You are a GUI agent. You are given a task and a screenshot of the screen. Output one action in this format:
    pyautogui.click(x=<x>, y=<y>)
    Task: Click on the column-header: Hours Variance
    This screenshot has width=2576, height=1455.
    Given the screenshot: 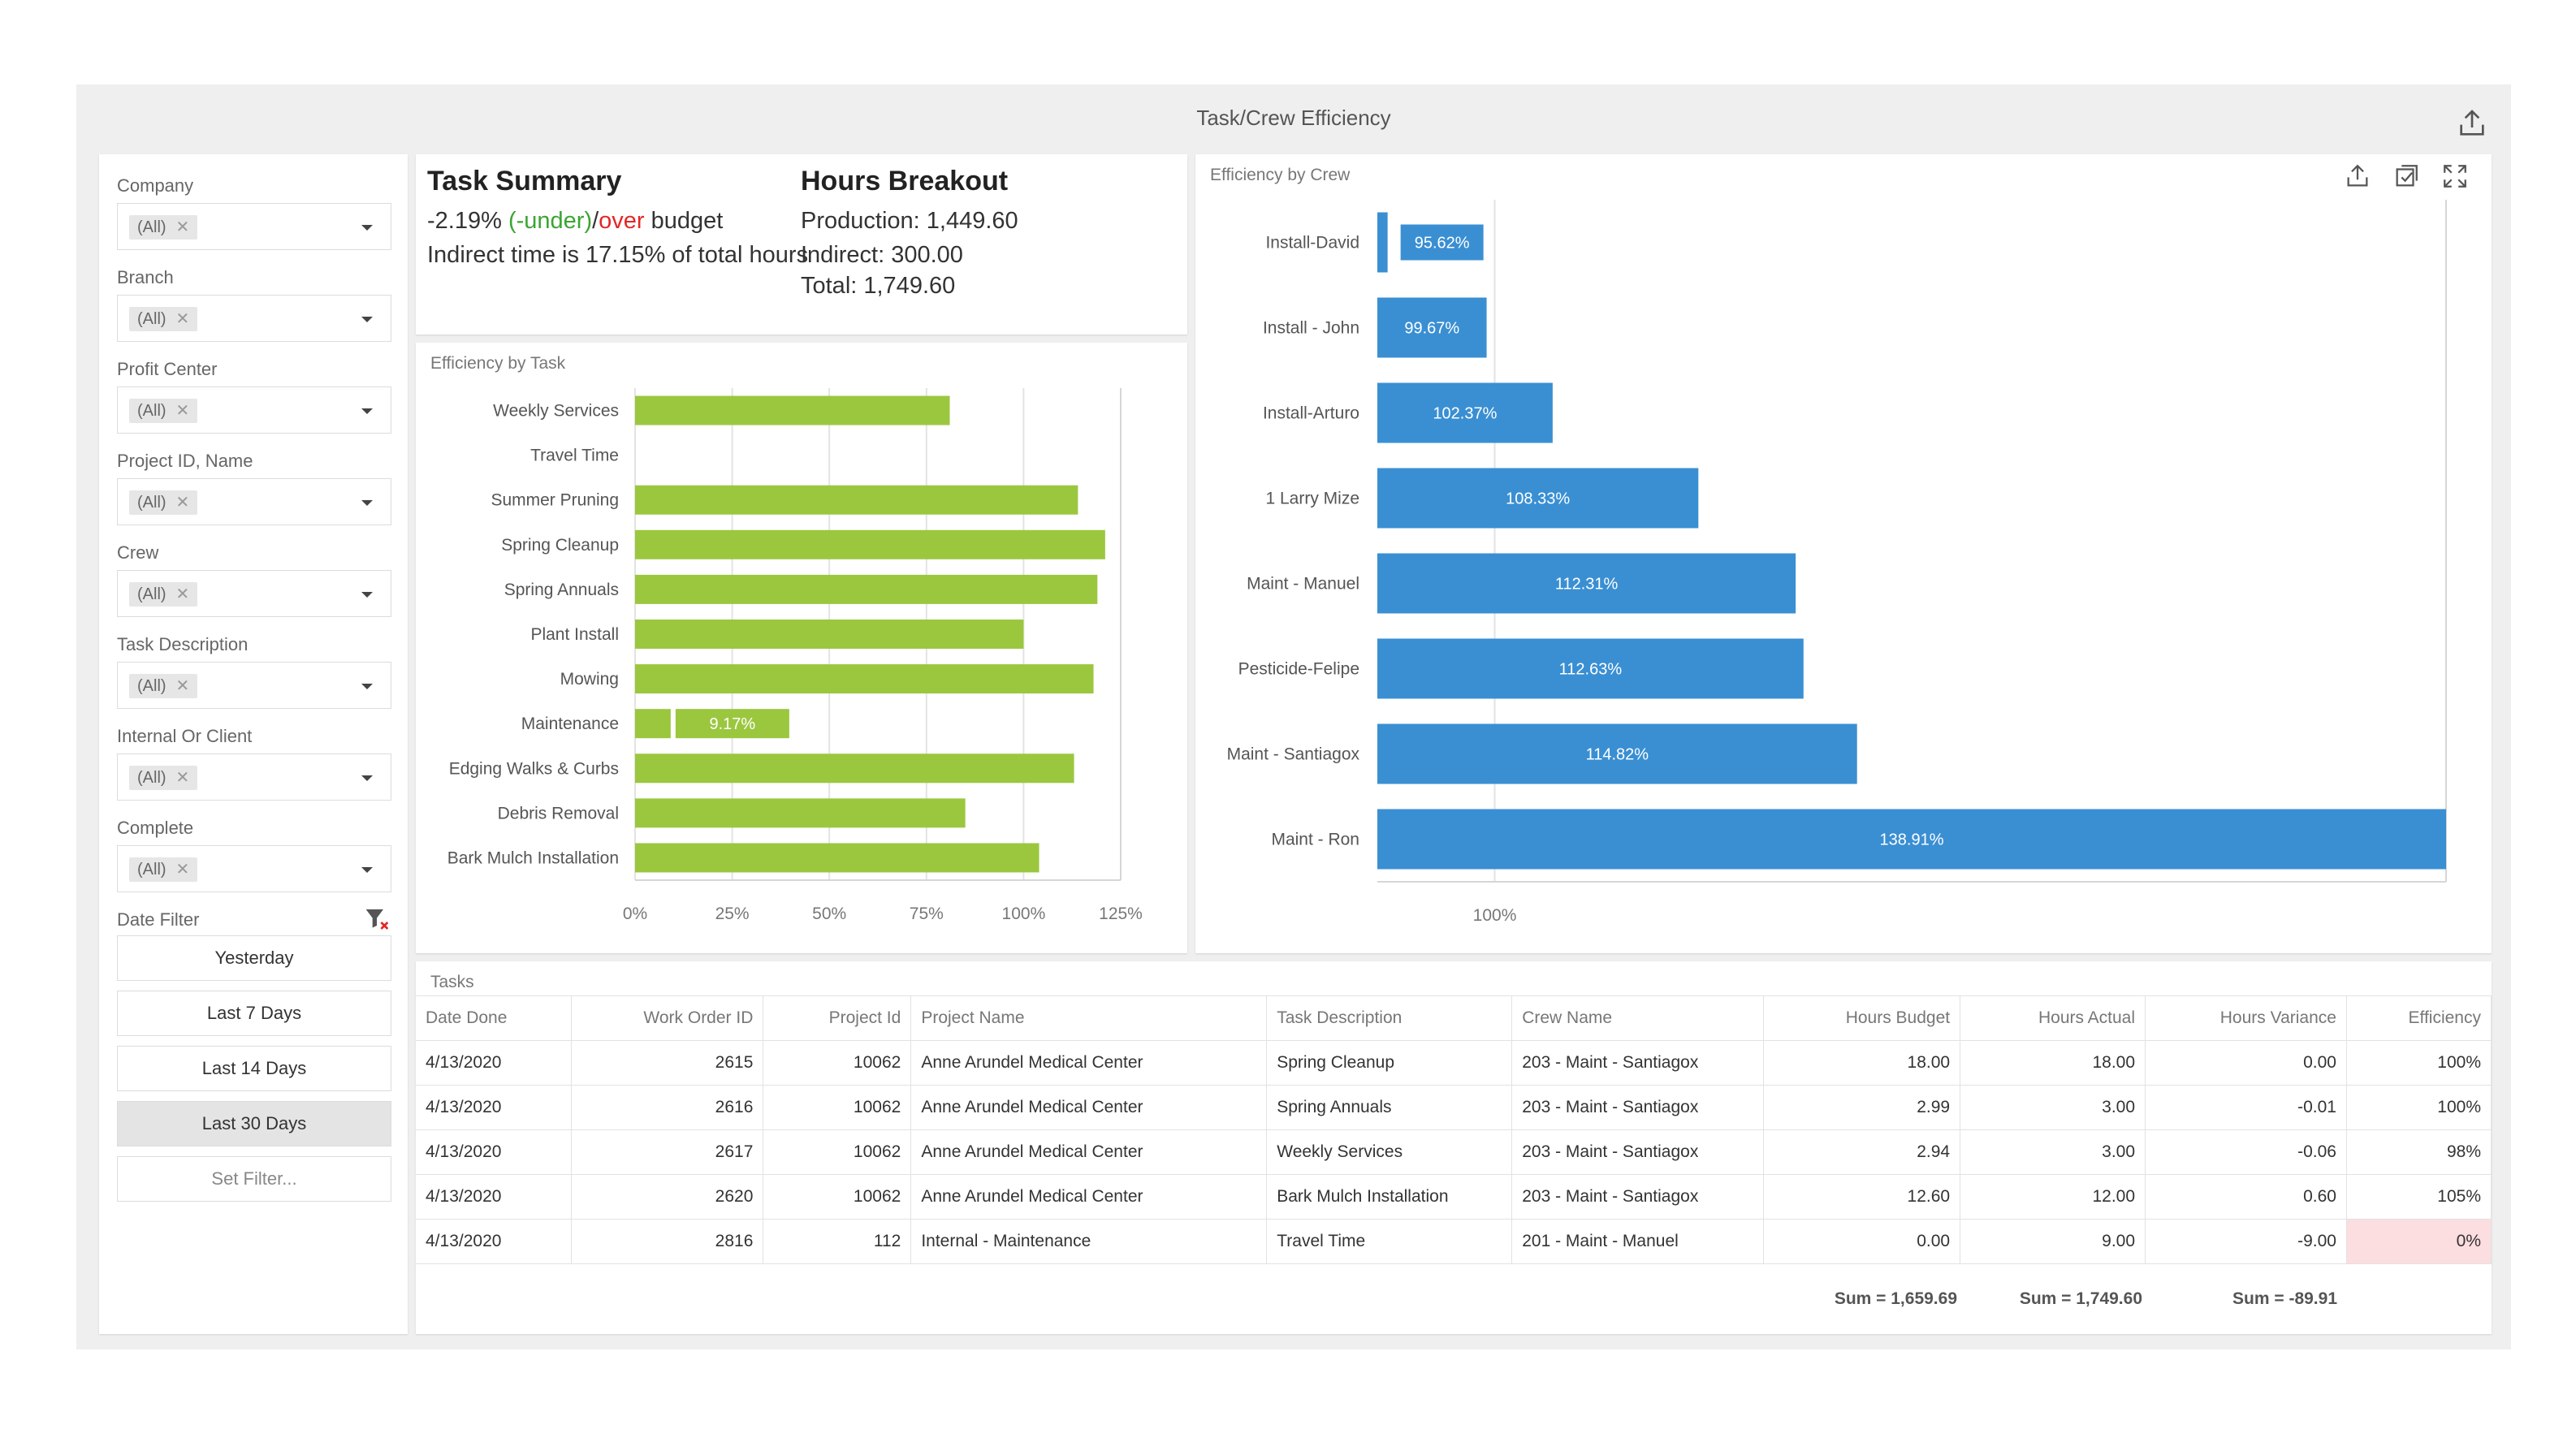 What is the action you would take?
    pyautogui.click(x=2246, y=1018)
    